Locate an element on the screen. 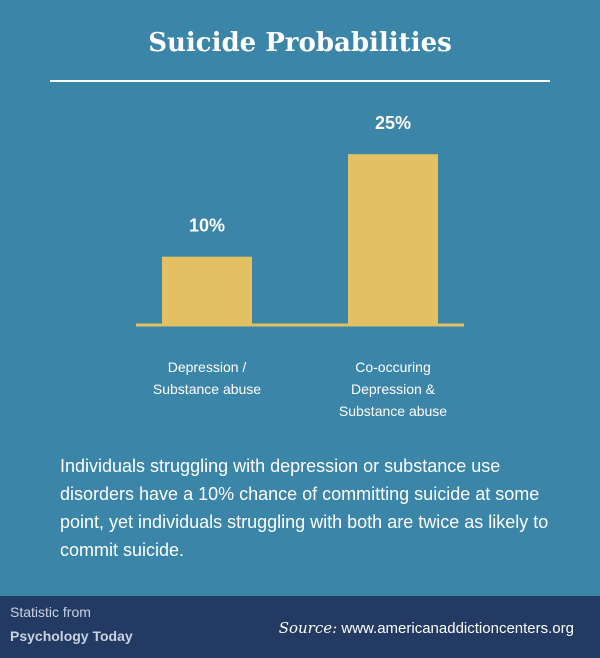 This screenshot has width=600, height=658. category-label-line: Co-occuring is located at coordinates (393, 367).